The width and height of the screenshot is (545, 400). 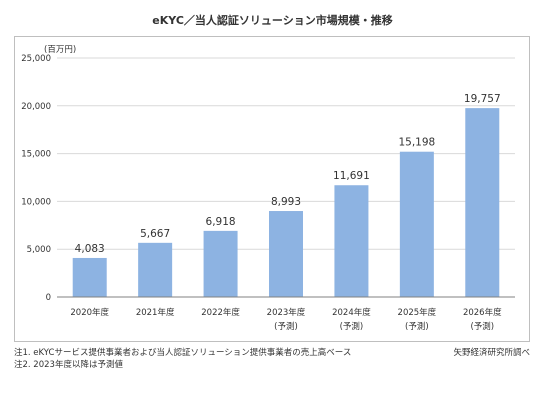 What do you see at coordinates (48, 298) in the screenshot?
I see `y-tick-label: 0` at bounding box center [48, 298].